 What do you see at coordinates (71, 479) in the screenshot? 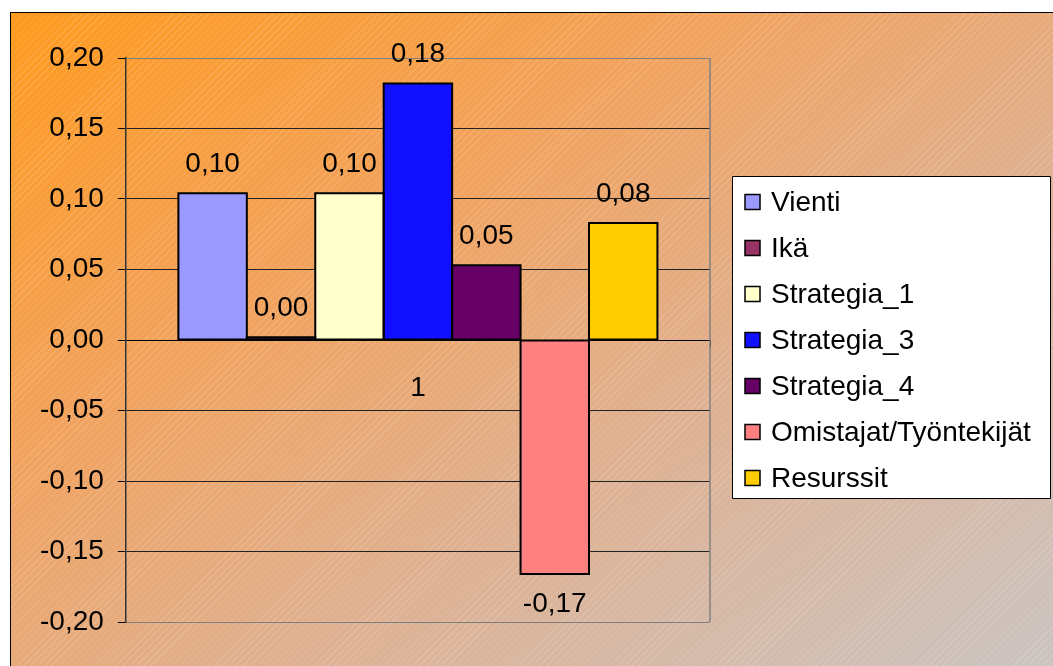
I see `y-tick-label: -0,10` at bounding box center [71, 479].